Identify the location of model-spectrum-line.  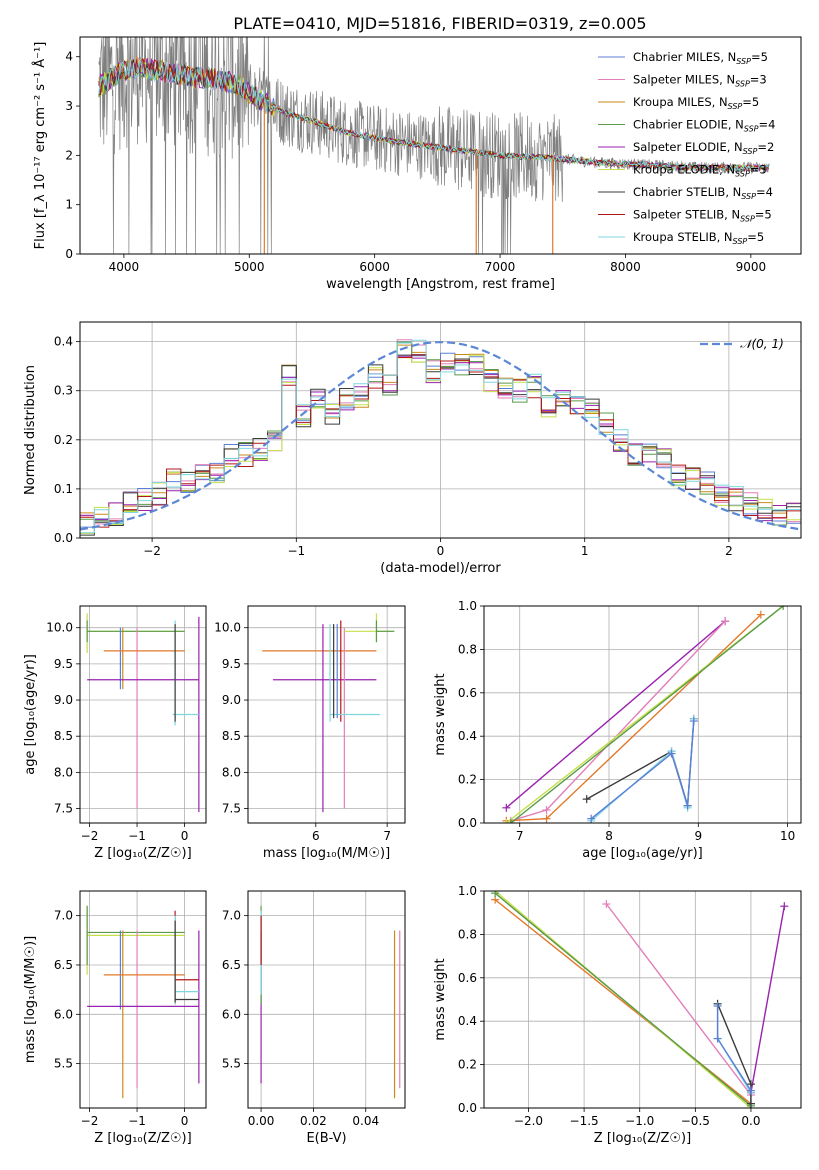
(433, 115).